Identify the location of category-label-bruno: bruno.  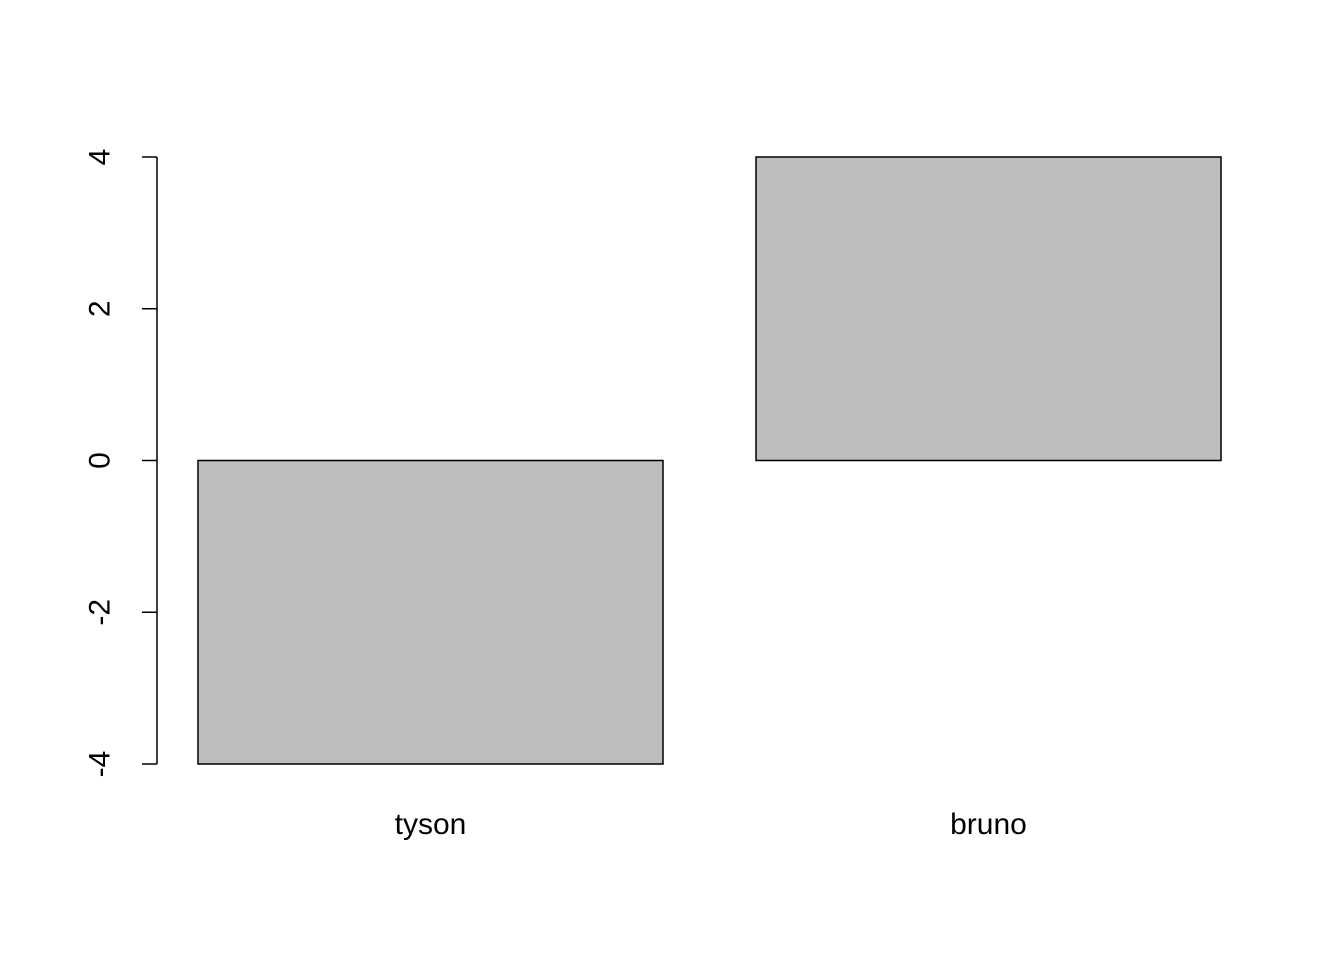
(988, 824).